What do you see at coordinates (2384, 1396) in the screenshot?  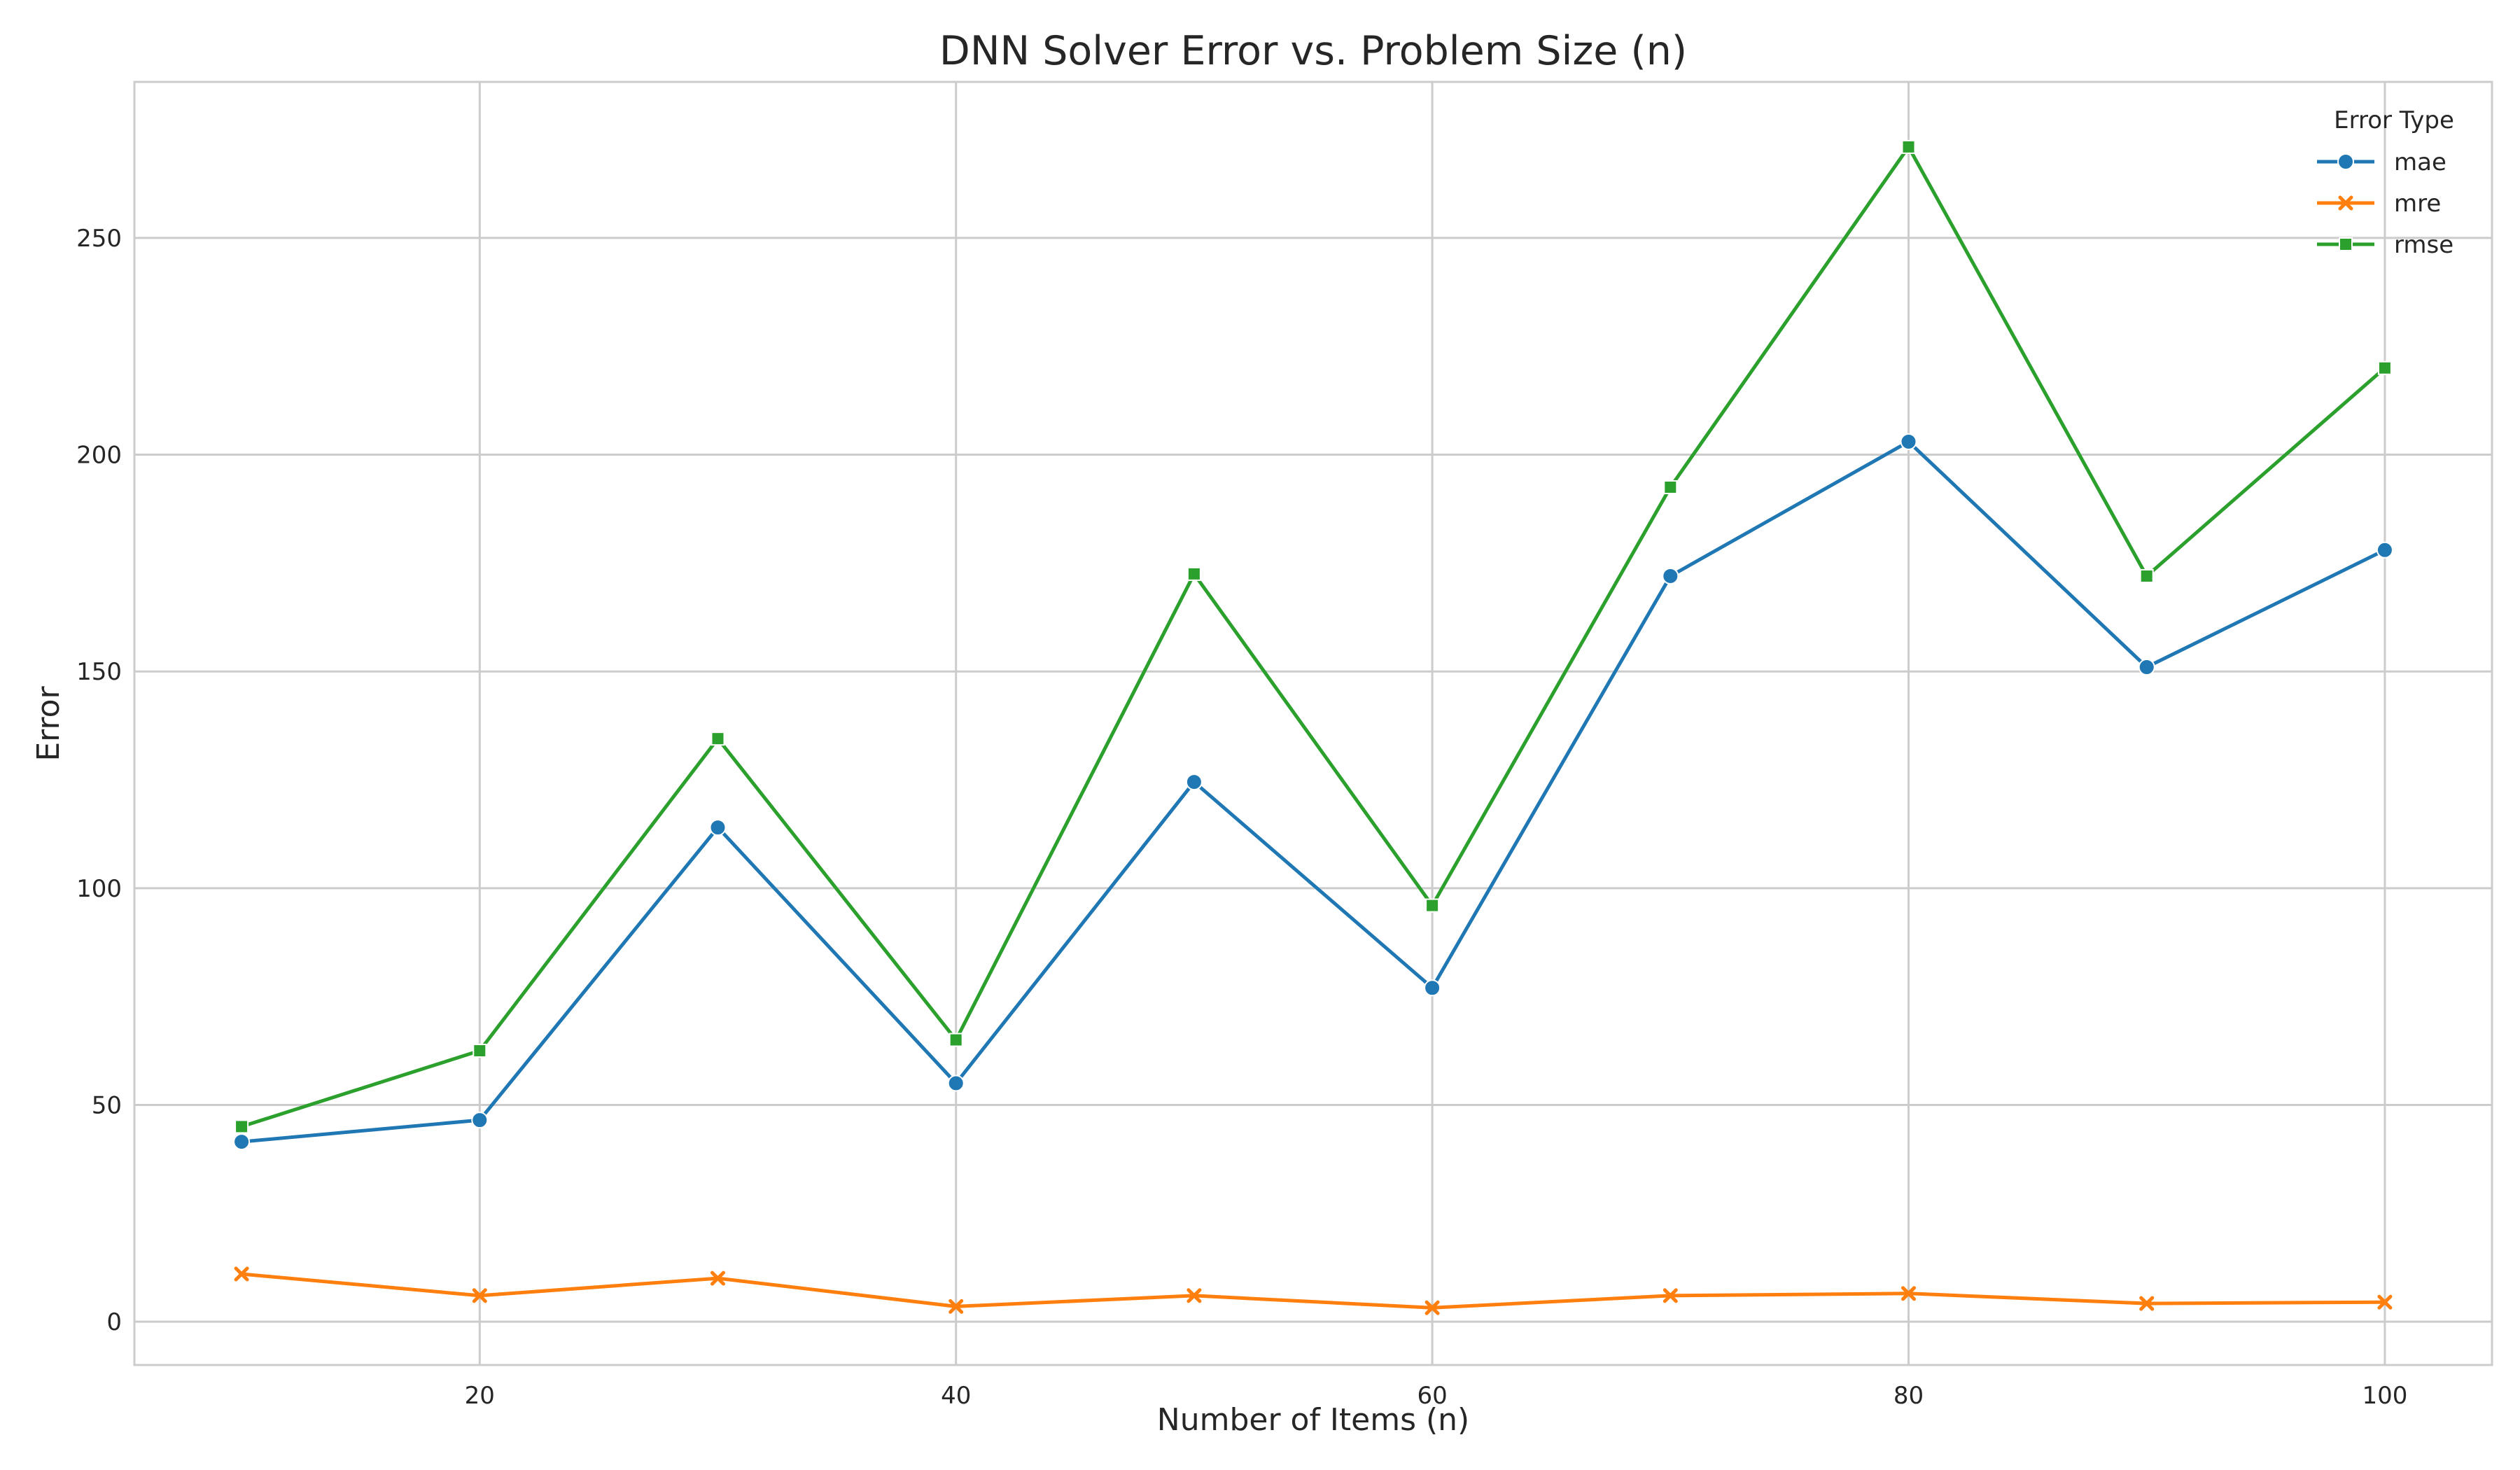 I see `x-tick-label: 100` at bounding box center [2384, 1396].